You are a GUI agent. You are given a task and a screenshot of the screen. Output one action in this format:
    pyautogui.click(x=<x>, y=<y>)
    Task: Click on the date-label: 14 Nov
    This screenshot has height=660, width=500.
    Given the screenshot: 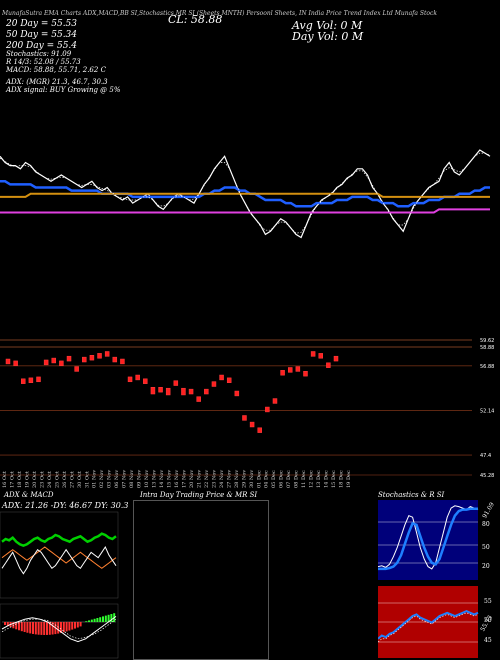 What is the action you would take?
    pyautogui.click(x=162, y=479)
    